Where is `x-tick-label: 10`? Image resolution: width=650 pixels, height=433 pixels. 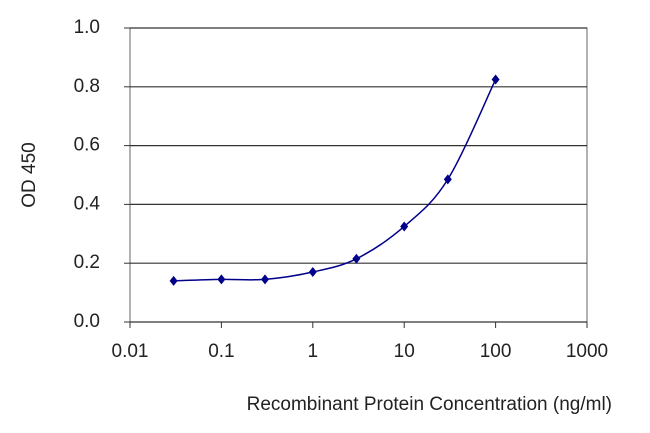
x-tick-label: 10 is located at coordinates (404, 351).